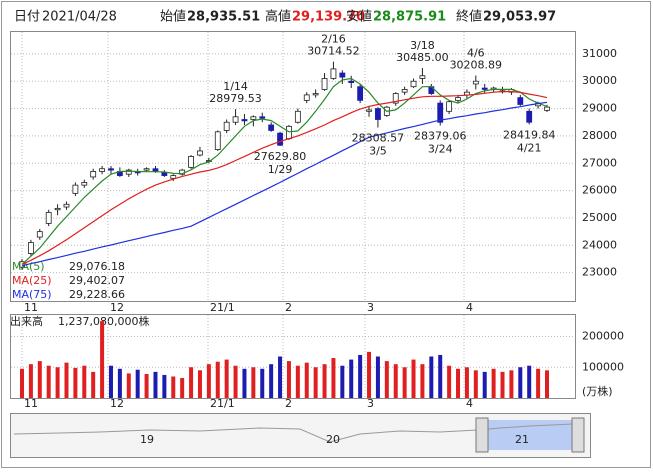 The height and width of the screenshot is (474, 653). What do you see at coordinates (173, 17) in the screenshot?
I see `header-label: 始値` at bounding box center [173, 17].